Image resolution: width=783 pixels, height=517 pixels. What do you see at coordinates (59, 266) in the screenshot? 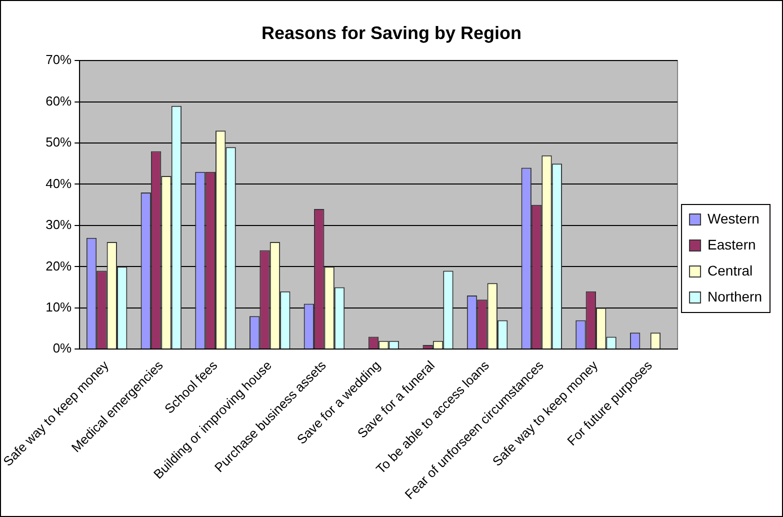
I see `y-tick-label: 20%` at bounding box center [59, 266].